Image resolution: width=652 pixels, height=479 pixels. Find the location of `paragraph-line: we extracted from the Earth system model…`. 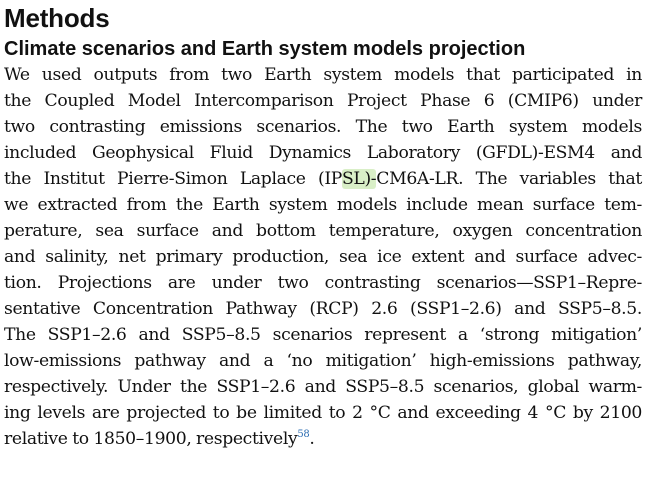

paragraph-line: we extracted from the Earth system model… is located at coordinates (323, 205).